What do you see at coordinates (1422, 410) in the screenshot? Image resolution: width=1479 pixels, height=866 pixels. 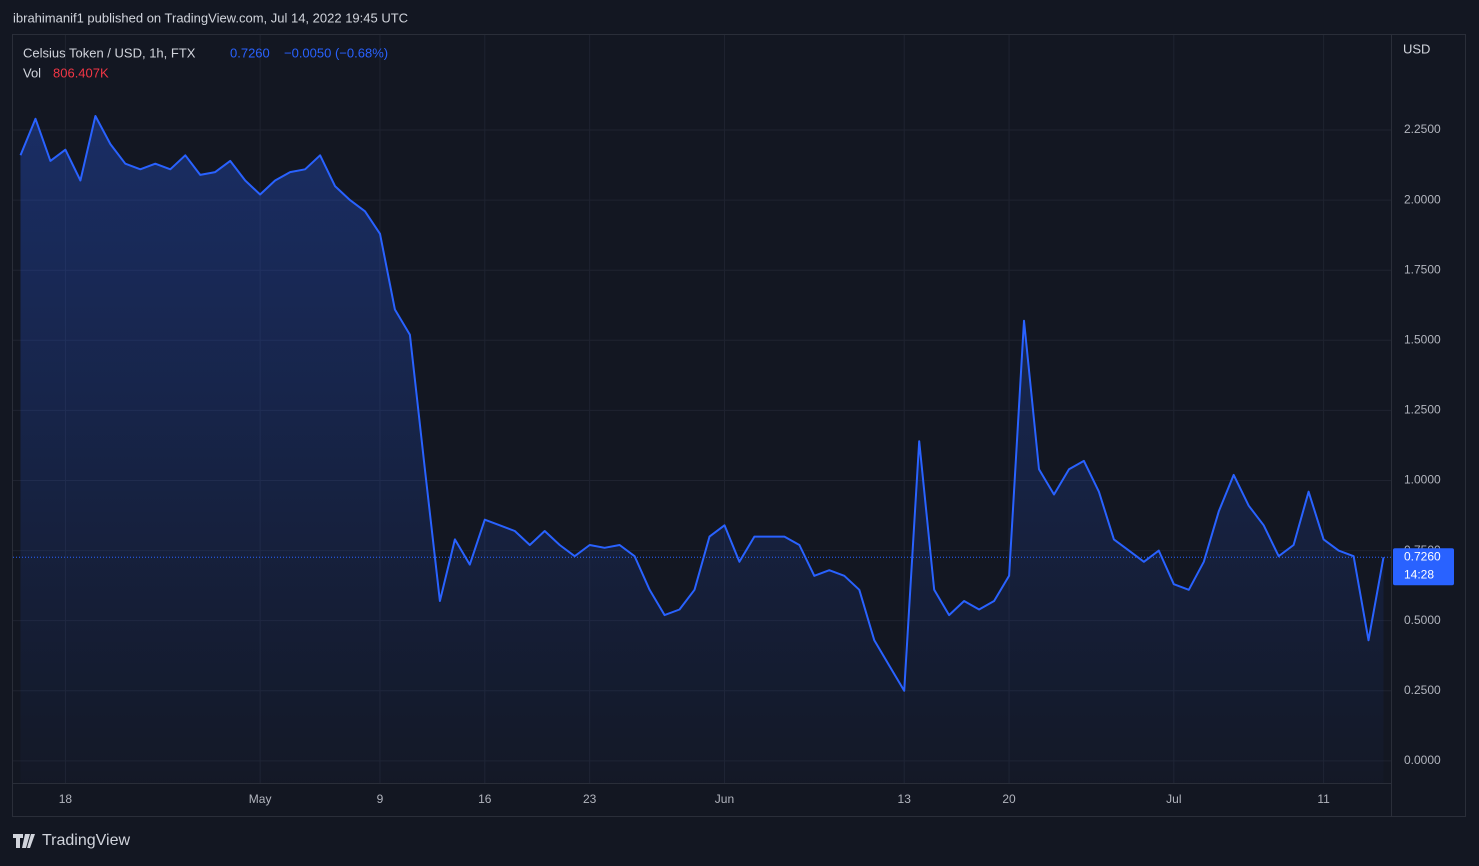 I see `y-tick-label: 1.2500` at bounding box center [1422, 410].